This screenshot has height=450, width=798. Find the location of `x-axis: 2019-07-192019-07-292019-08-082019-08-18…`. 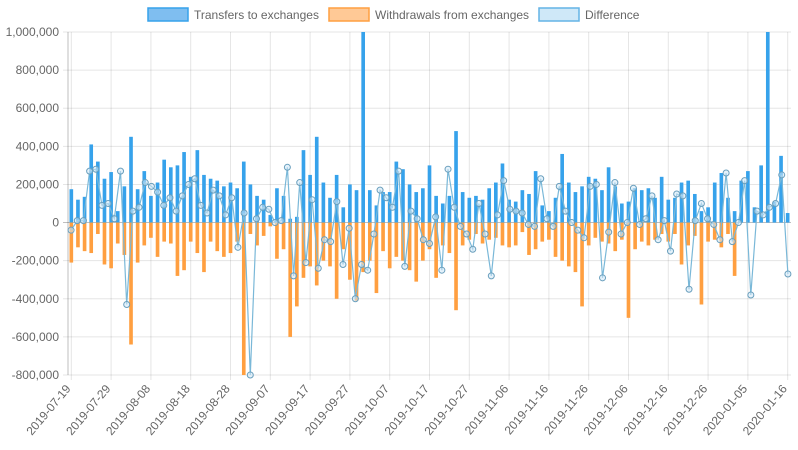

x-axis: 2019-07-192019-07-292019-08-082019-08-18… is located at coordinates (406, 410).